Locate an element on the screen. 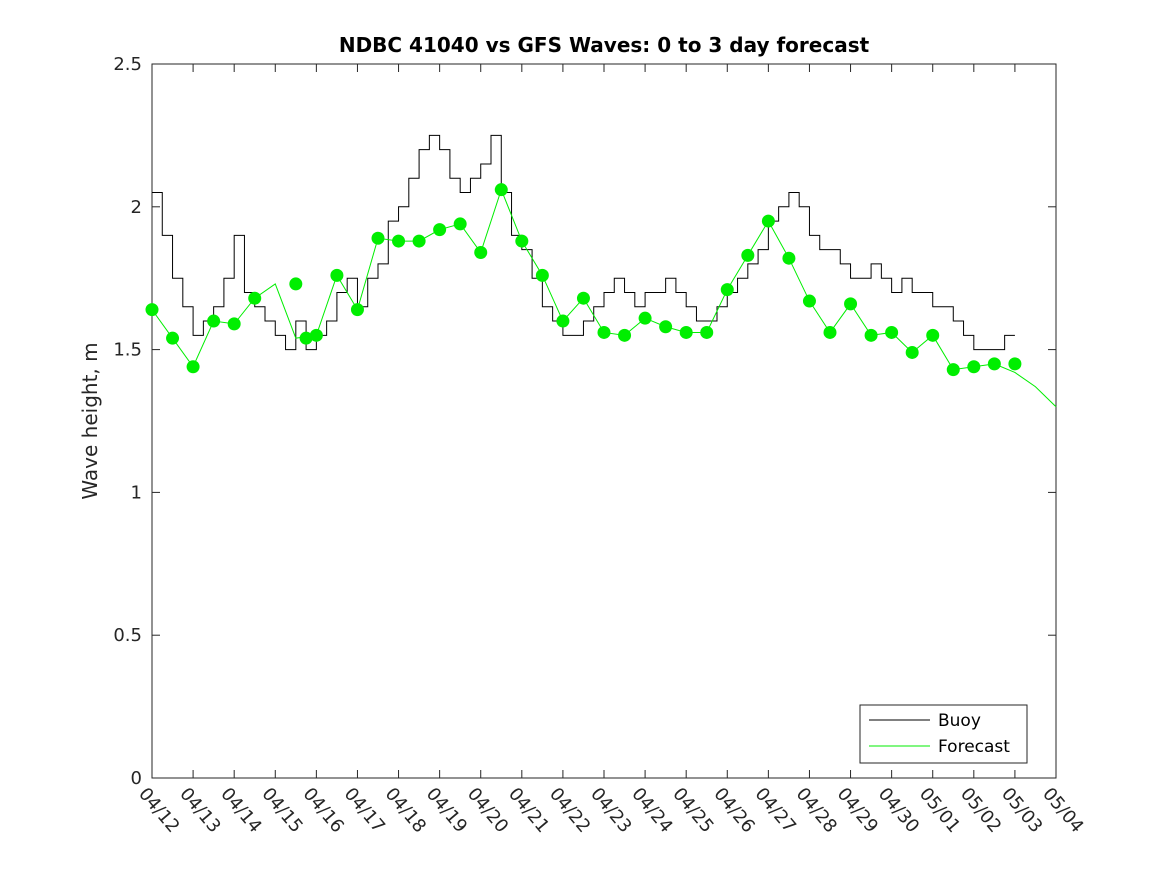 The height and width of the screenshot is (875, 1167). y-tick-label: 1.5 is located at coordinates (127, 350).